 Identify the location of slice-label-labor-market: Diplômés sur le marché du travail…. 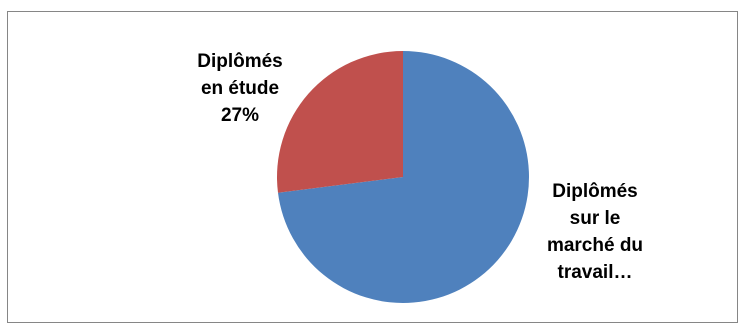
(595, 232).